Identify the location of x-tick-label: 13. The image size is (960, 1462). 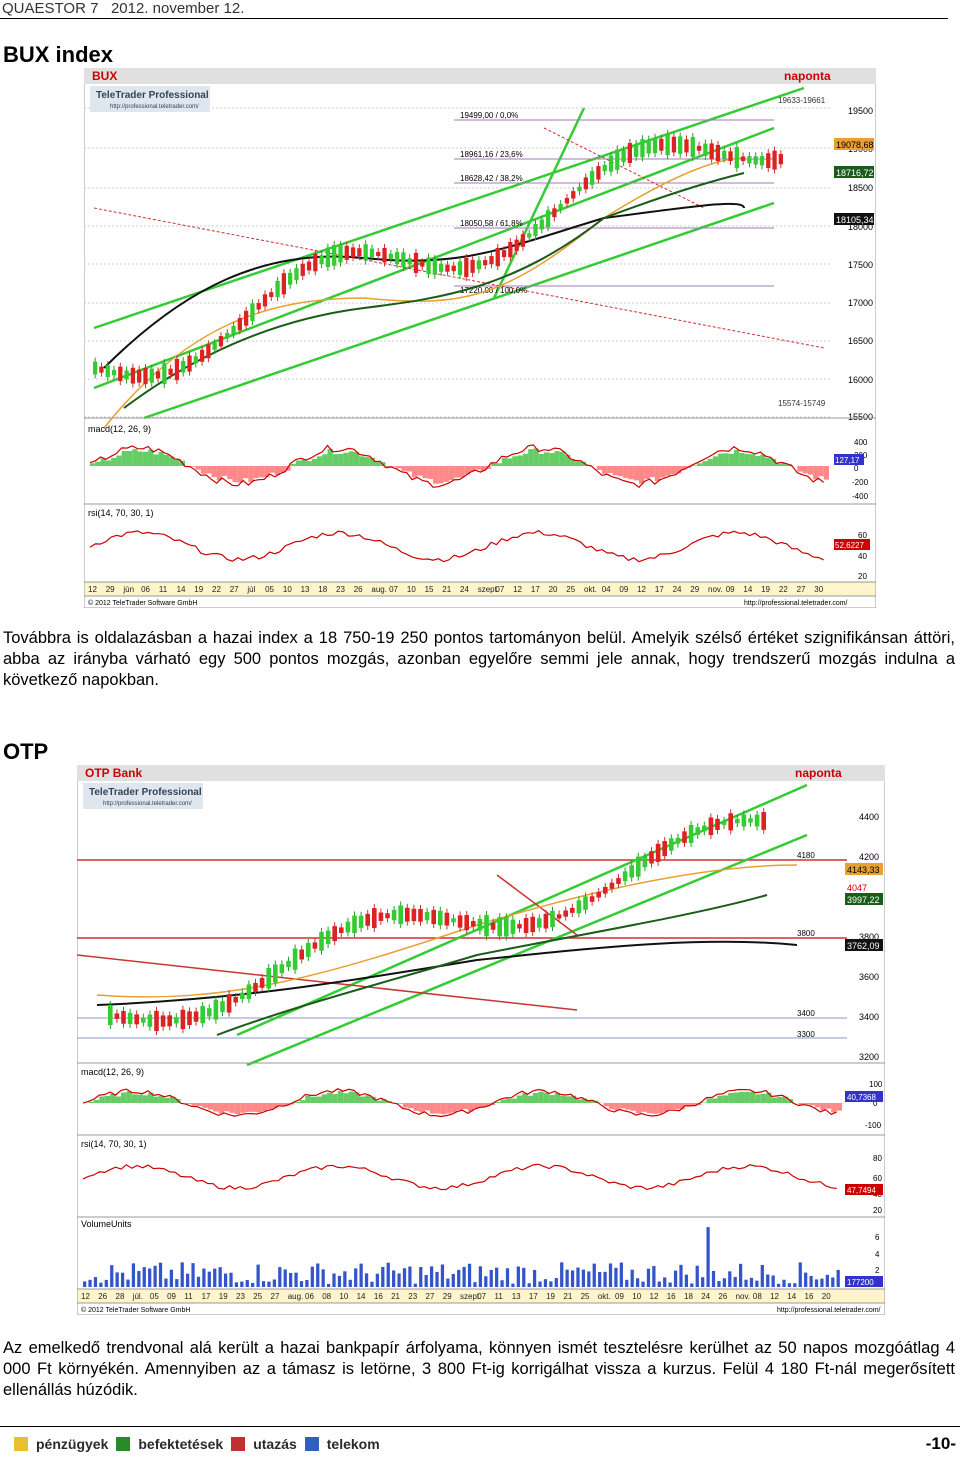
(305, 589).